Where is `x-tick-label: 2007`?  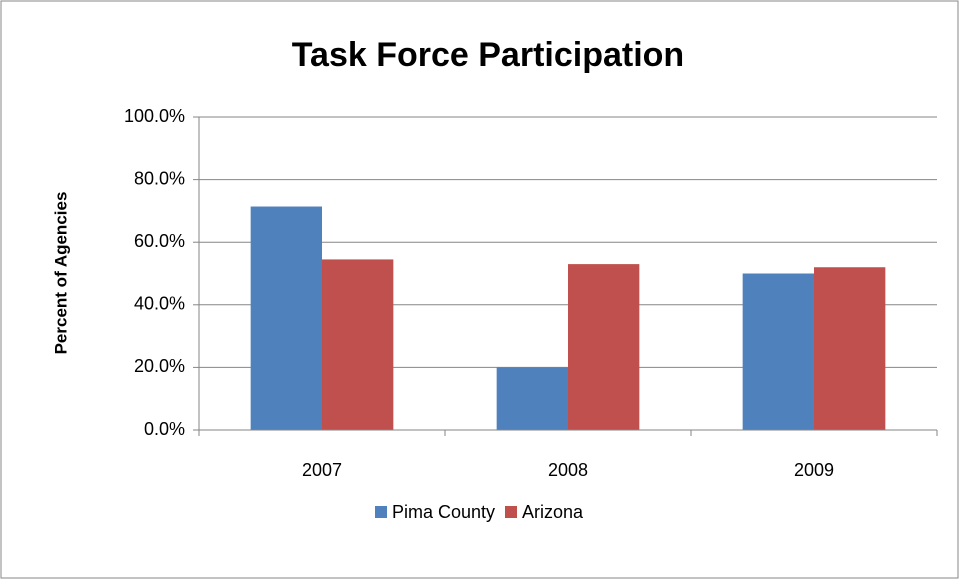 x-tick-label: 2007 is located at coordinates (322, 470).